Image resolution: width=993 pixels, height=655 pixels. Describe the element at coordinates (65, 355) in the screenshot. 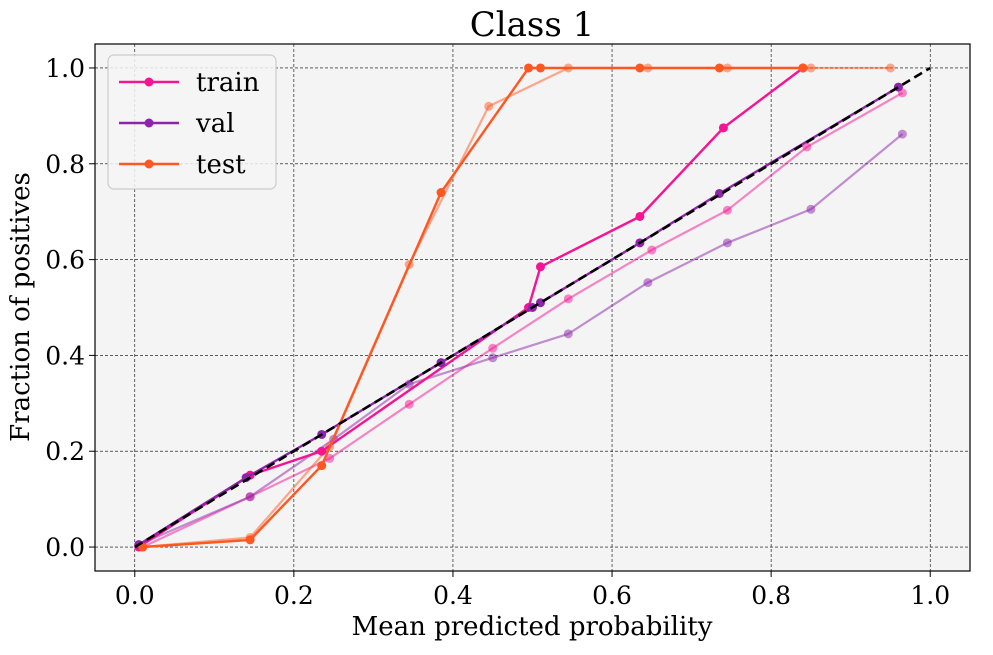

I see `y-tick-label: 0.4` at that location.